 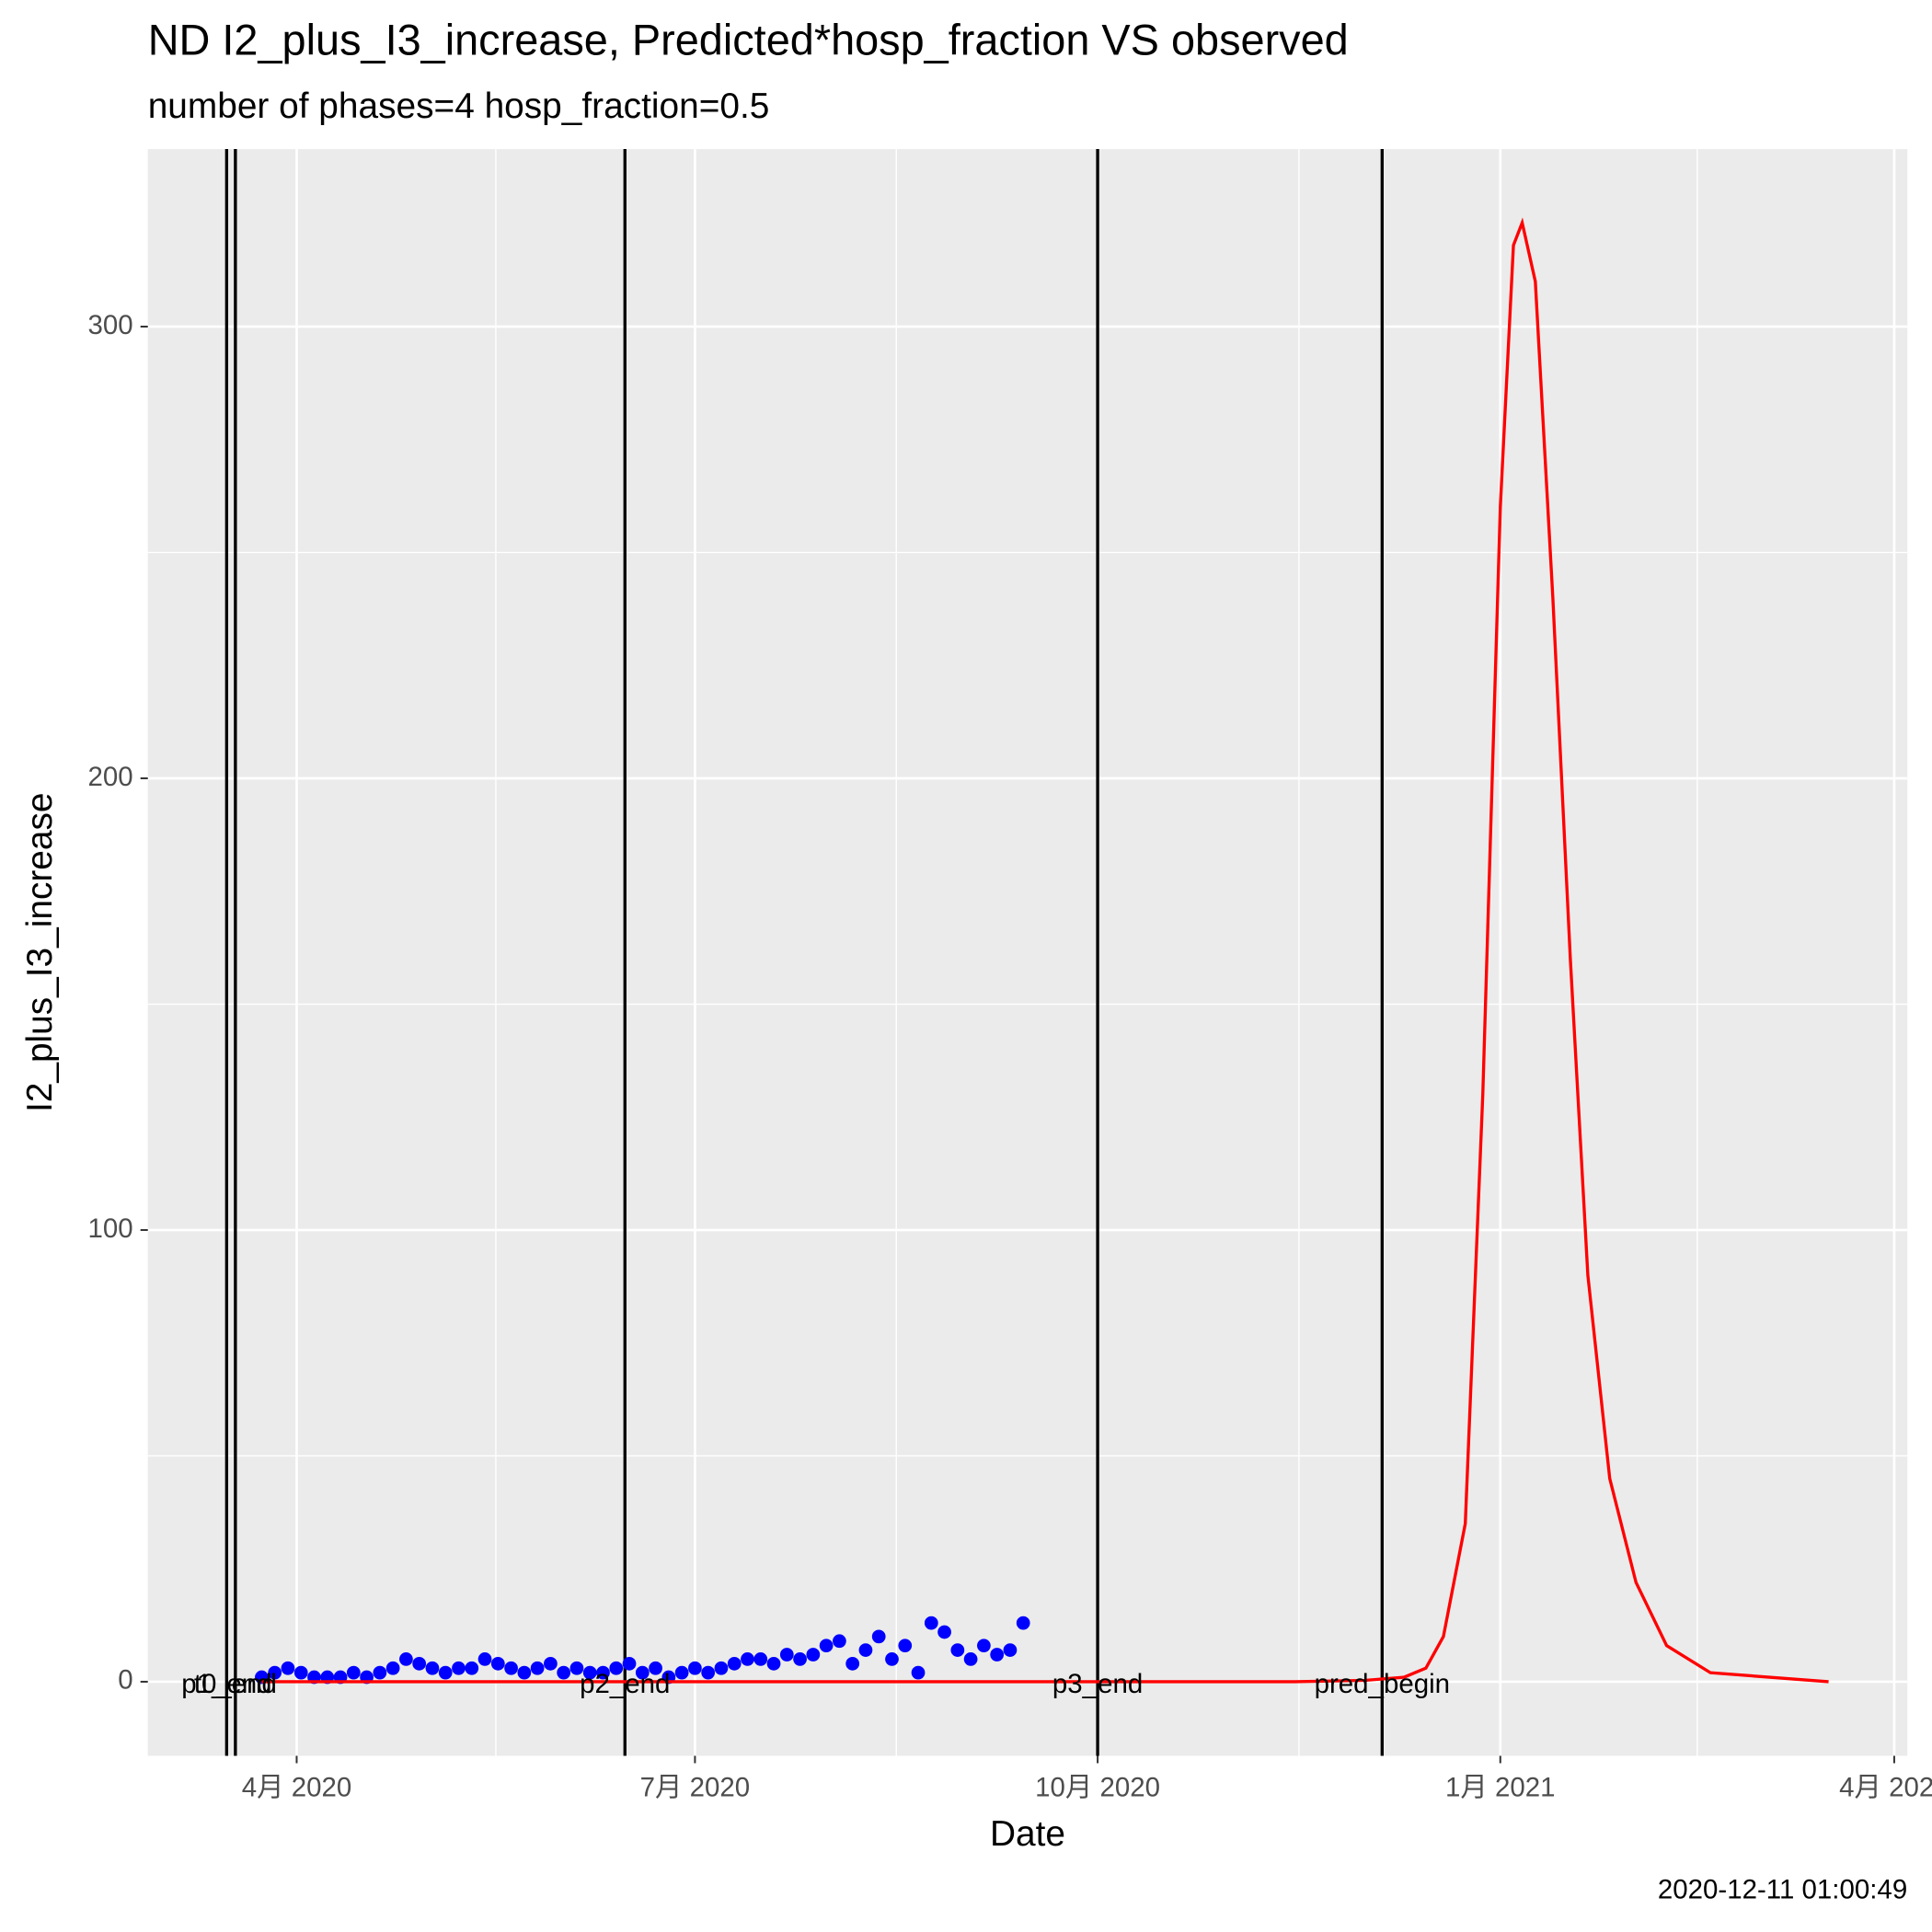 I want to click on y-tick-label: 0, so click(x=125, y=1680).